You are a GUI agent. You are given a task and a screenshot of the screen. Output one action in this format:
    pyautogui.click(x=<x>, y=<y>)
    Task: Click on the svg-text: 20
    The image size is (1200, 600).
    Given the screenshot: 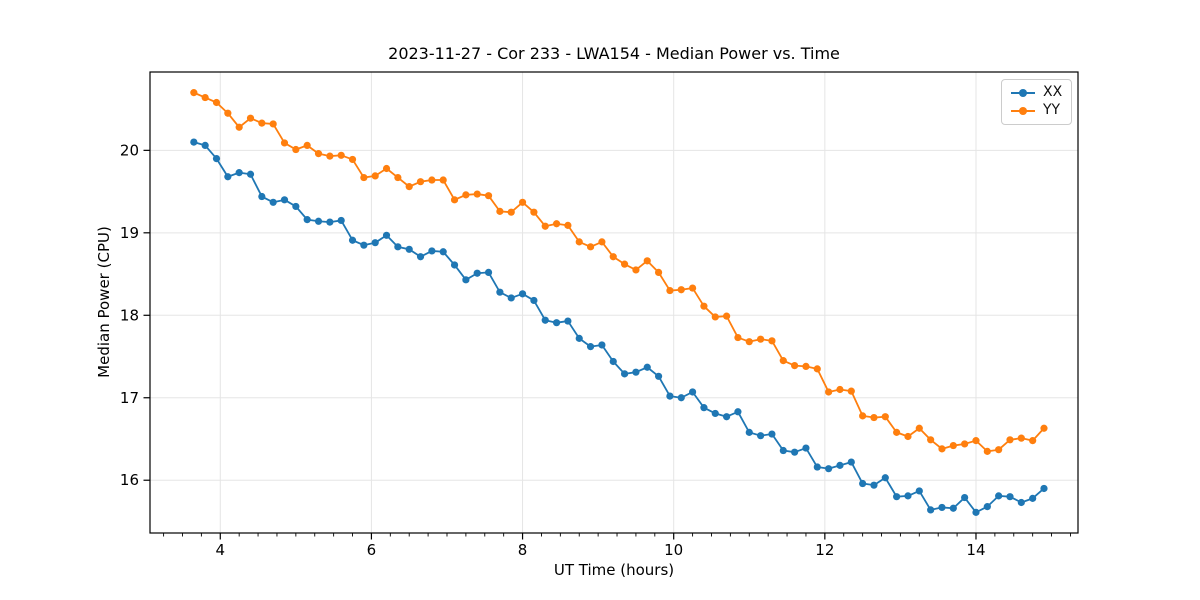 What is the action you would take?
    pyautogui.click(x=129, y=150)
    